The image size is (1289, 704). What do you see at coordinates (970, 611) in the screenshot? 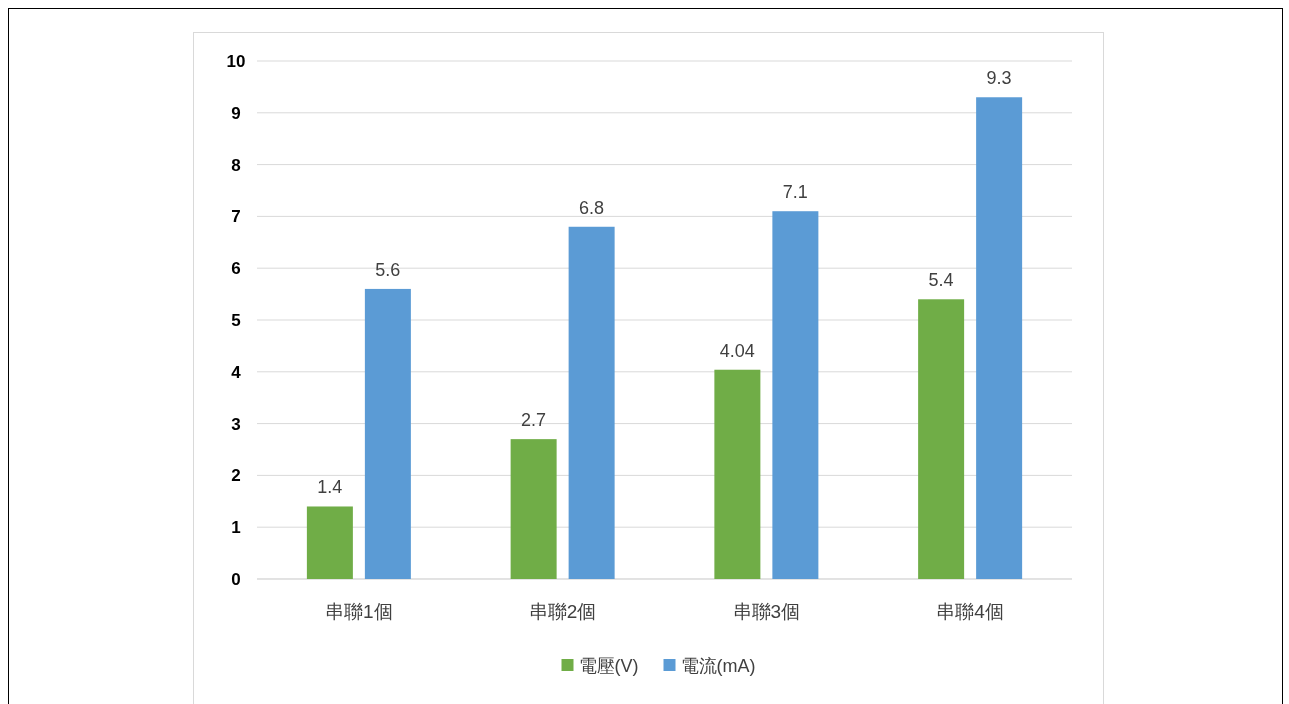
I see `x-tick-label: 串聯4個` at bounding box center [970, 611].